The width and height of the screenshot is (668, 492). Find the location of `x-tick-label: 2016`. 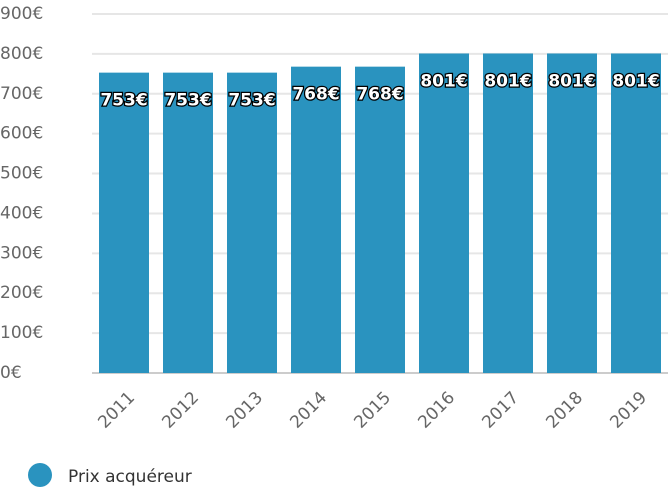

x-tick-label: 2016 is located at coordinates (436, 410).